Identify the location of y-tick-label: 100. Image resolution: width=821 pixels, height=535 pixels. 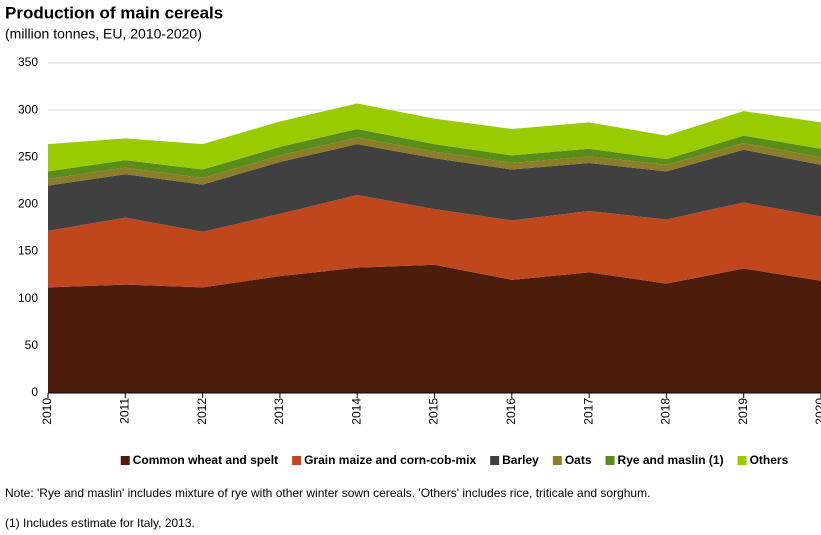
(28, 298).